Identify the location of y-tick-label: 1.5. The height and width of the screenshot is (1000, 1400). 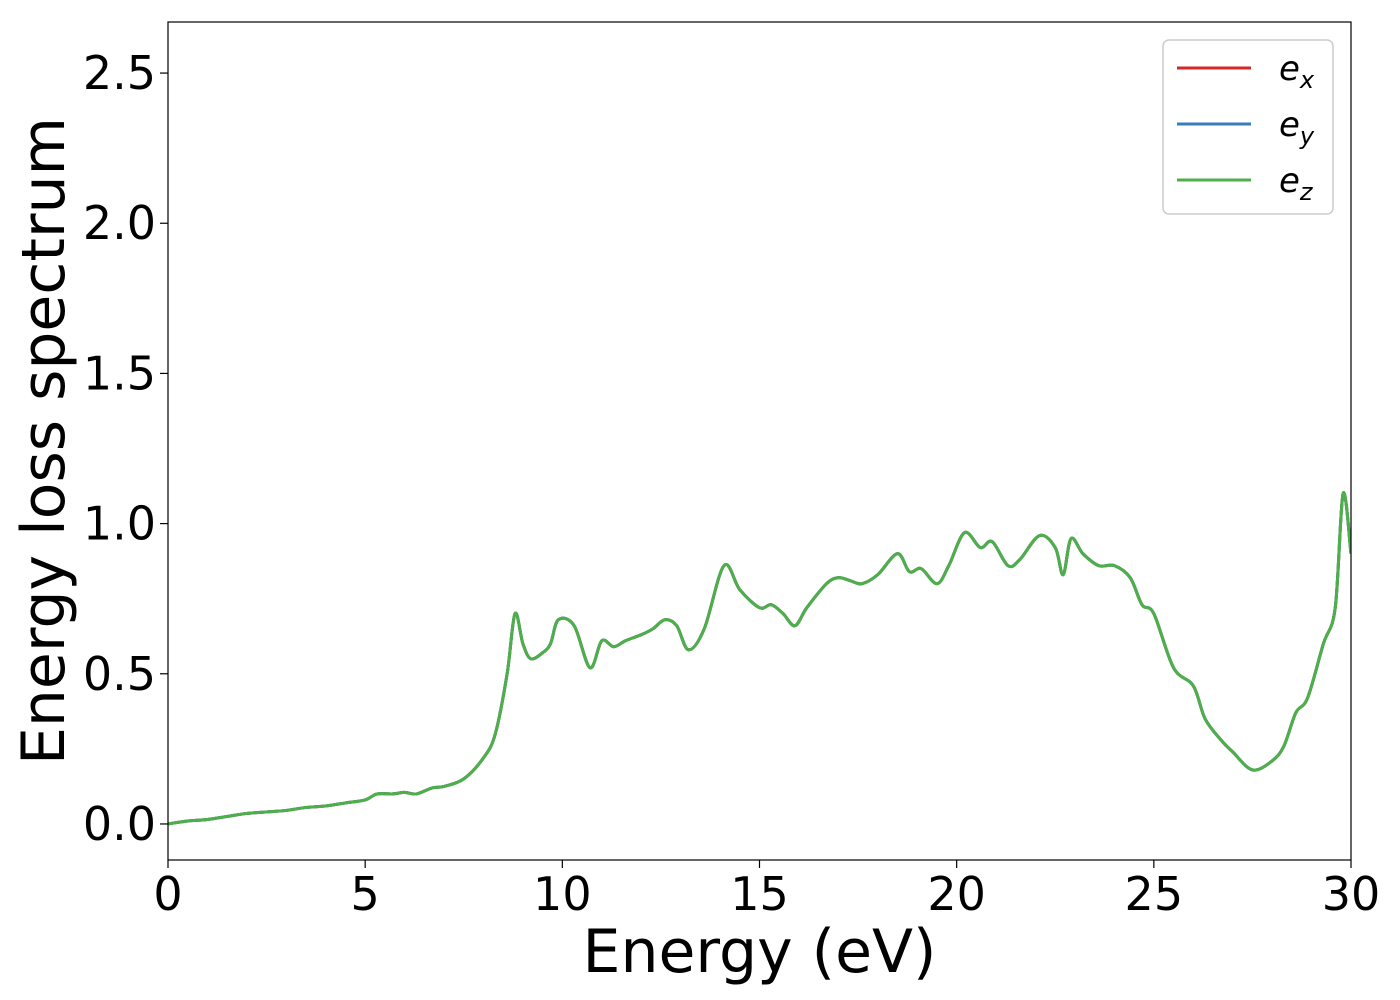
(119, 373).